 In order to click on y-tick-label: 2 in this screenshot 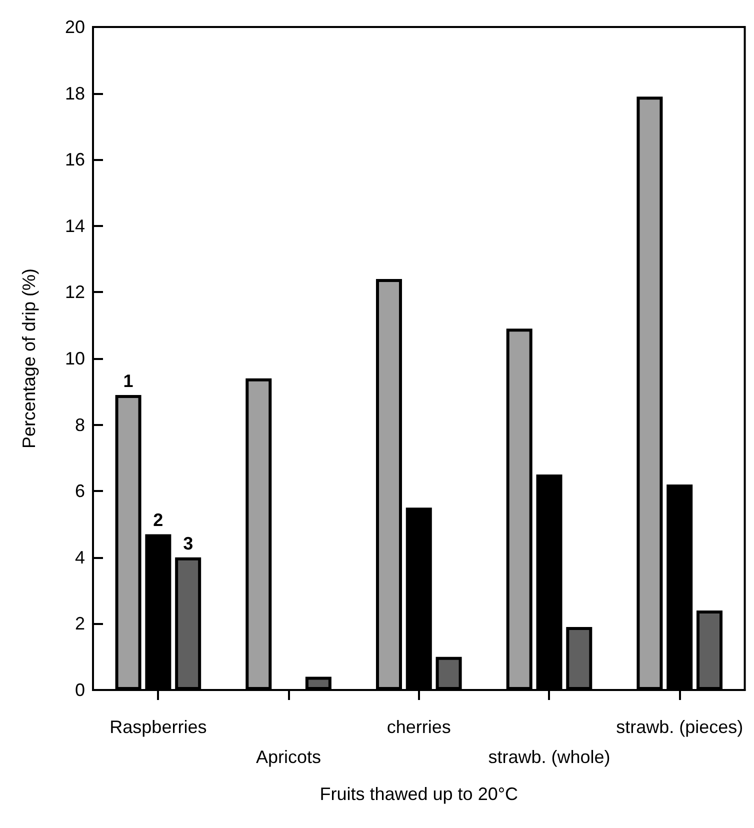, I will do `click(79, 624)`.